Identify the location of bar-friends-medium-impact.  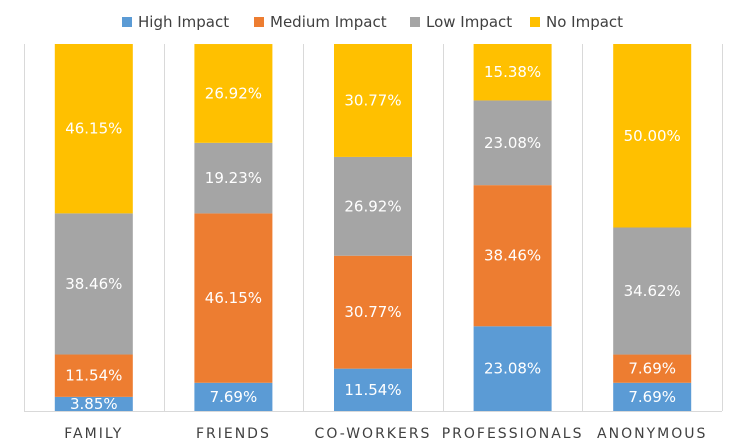
(233, 298).